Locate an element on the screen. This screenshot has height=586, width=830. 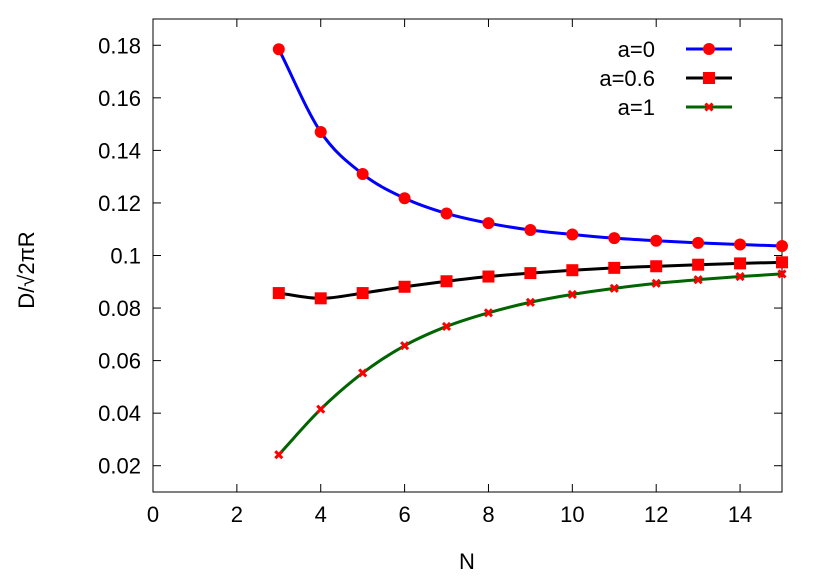
legend: a=0 a=0.6 a=1 is located at coordinates (665, 78).